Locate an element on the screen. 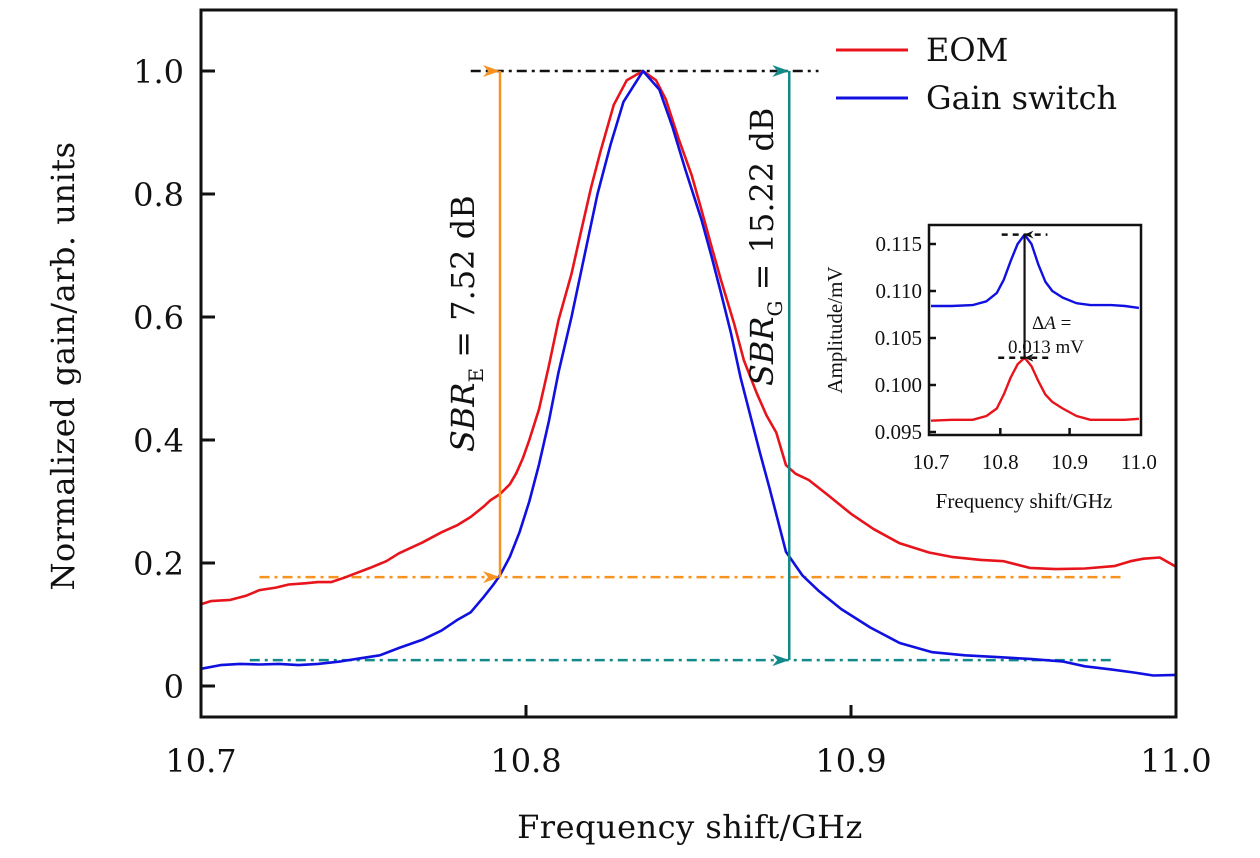 Image resolution: width=1260 pixels, height=858 pixels. inset-x-tick-label: 10.9 is located at coordinates (1069, 462).